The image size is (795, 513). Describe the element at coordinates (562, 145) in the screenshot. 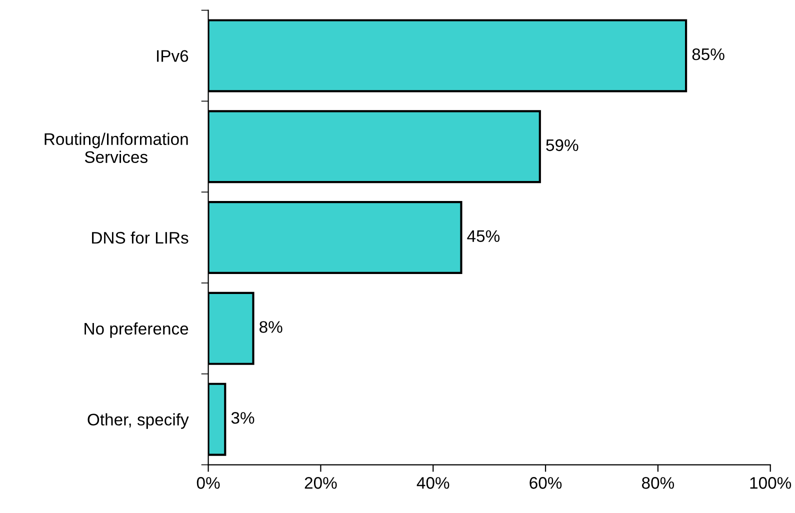

I see `data-label: 59%` at that location.